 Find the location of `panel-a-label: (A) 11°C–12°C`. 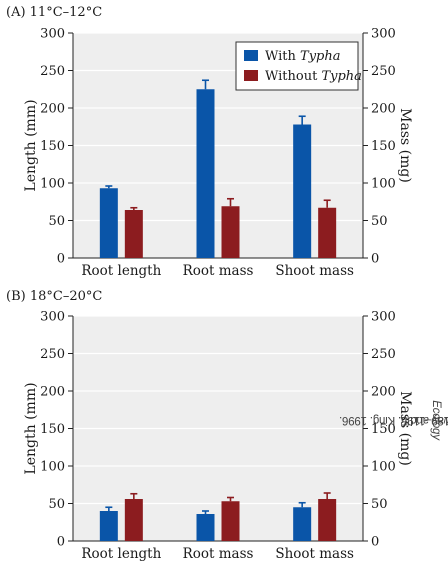

panel-a-label: (A) 11°C–12°C is located at coordinates (54, 12).